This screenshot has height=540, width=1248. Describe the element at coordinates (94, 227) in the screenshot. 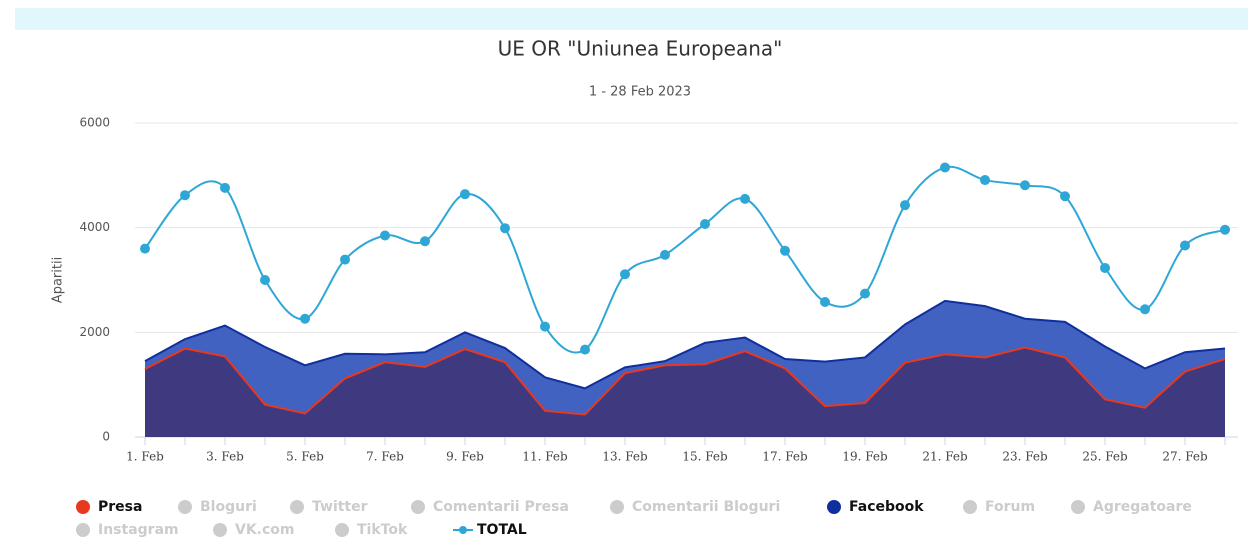

I see `y-tick-label: 4000` at that location.